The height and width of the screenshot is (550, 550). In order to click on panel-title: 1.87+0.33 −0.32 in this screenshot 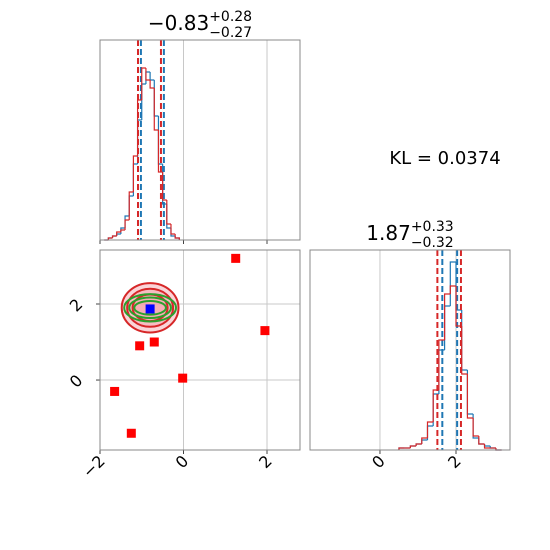, I will do `click(409, 235)`.